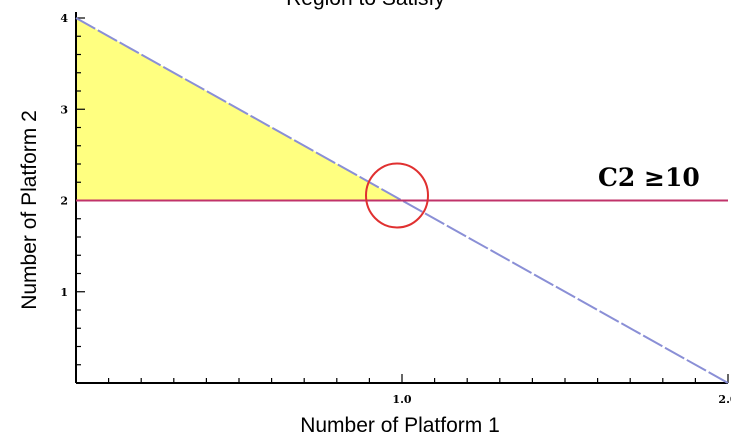 Image resolution: width=731 pixels, height=443 pixels. I want to click on y-tick-label: 3, so click(64, 109).